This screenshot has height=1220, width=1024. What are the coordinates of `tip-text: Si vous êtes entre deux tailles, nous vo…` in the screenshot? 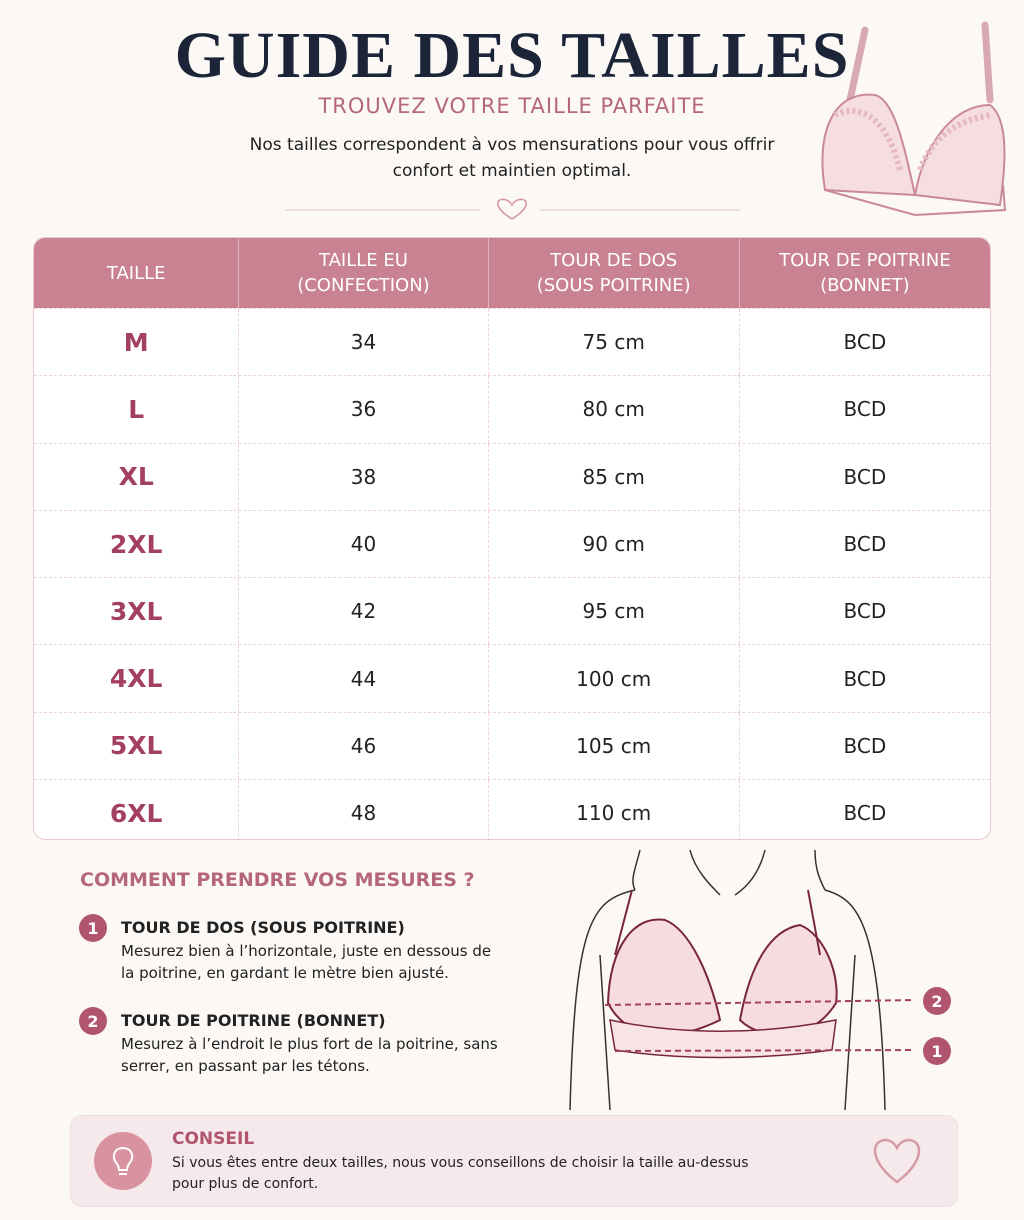 It's located at (460, 1173).